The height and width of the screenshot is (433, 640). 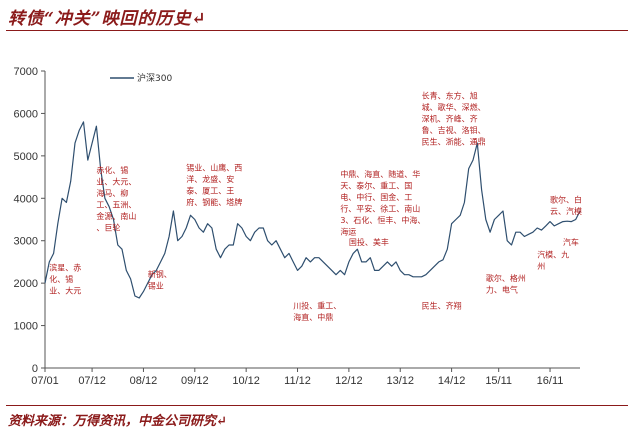 What do you see at coordinates (506, 278) in the screenshot?
I see `annotation-line: 歌尔、格州` at bounding box center [506, 278].